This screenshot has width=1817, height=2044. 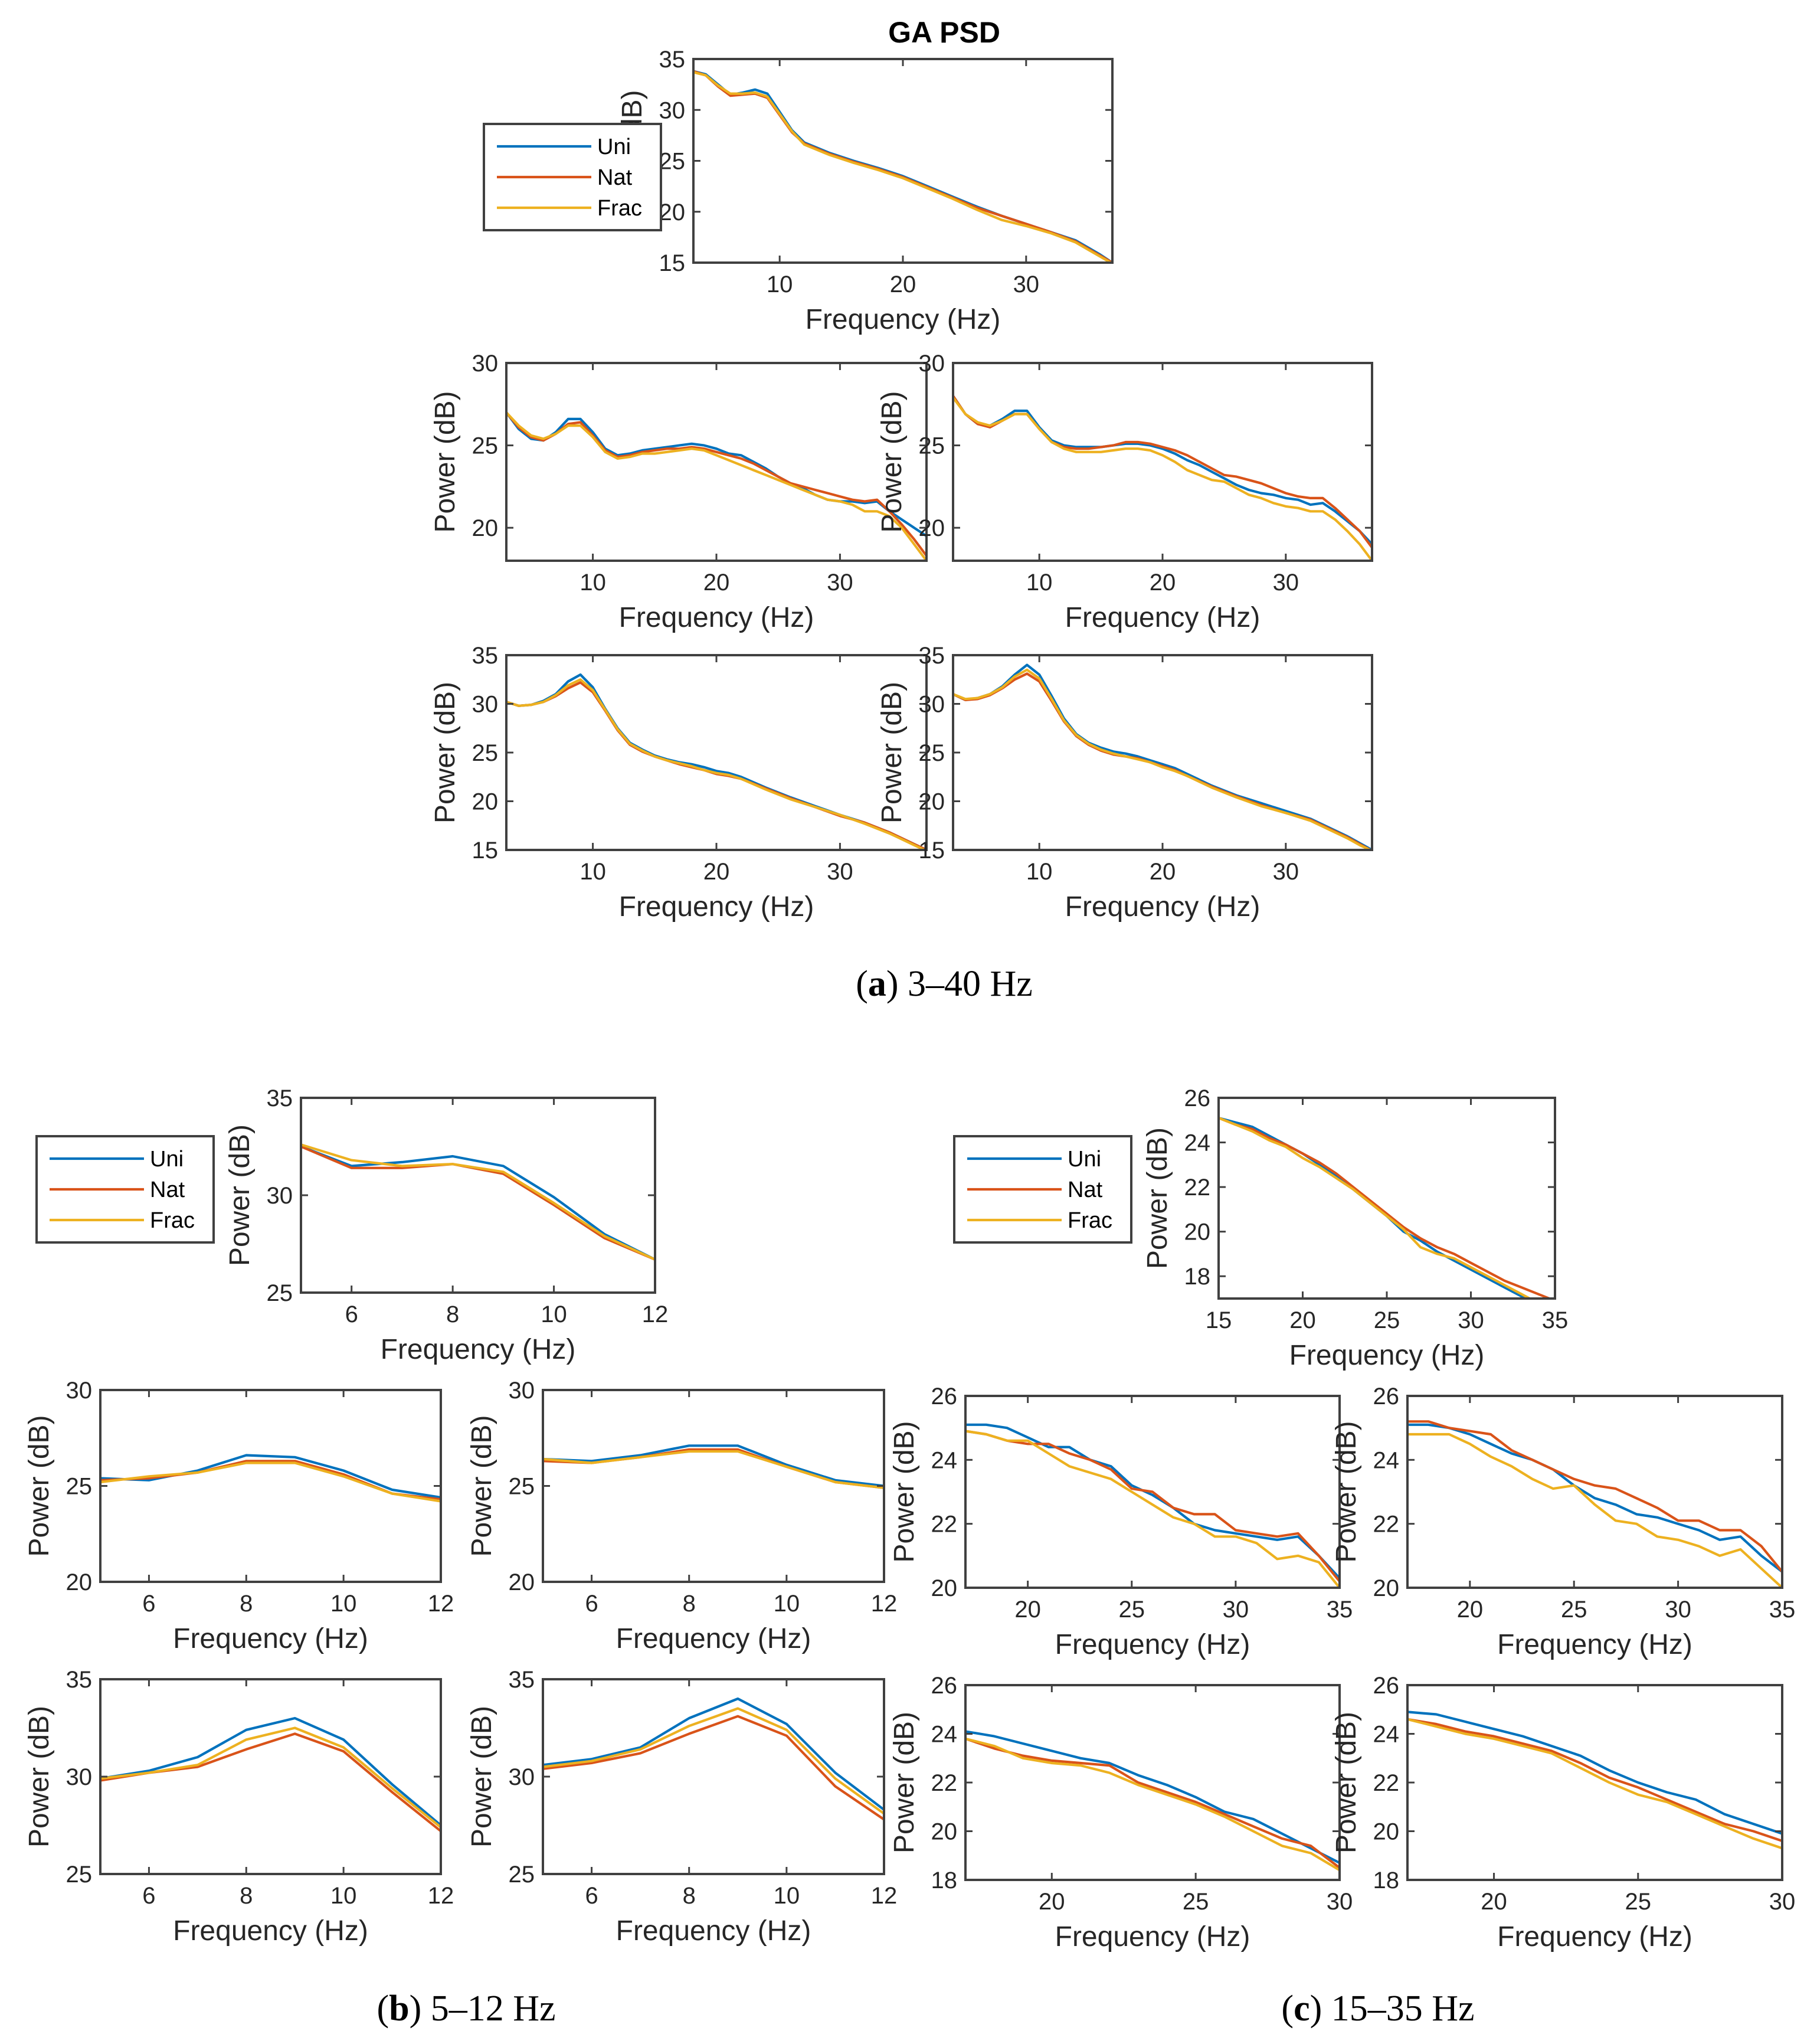 What do you see at coordinates (1639, 1902) in the screenshot?
I see `x-tick-label: 25` at bounding box center [1639, 1902].